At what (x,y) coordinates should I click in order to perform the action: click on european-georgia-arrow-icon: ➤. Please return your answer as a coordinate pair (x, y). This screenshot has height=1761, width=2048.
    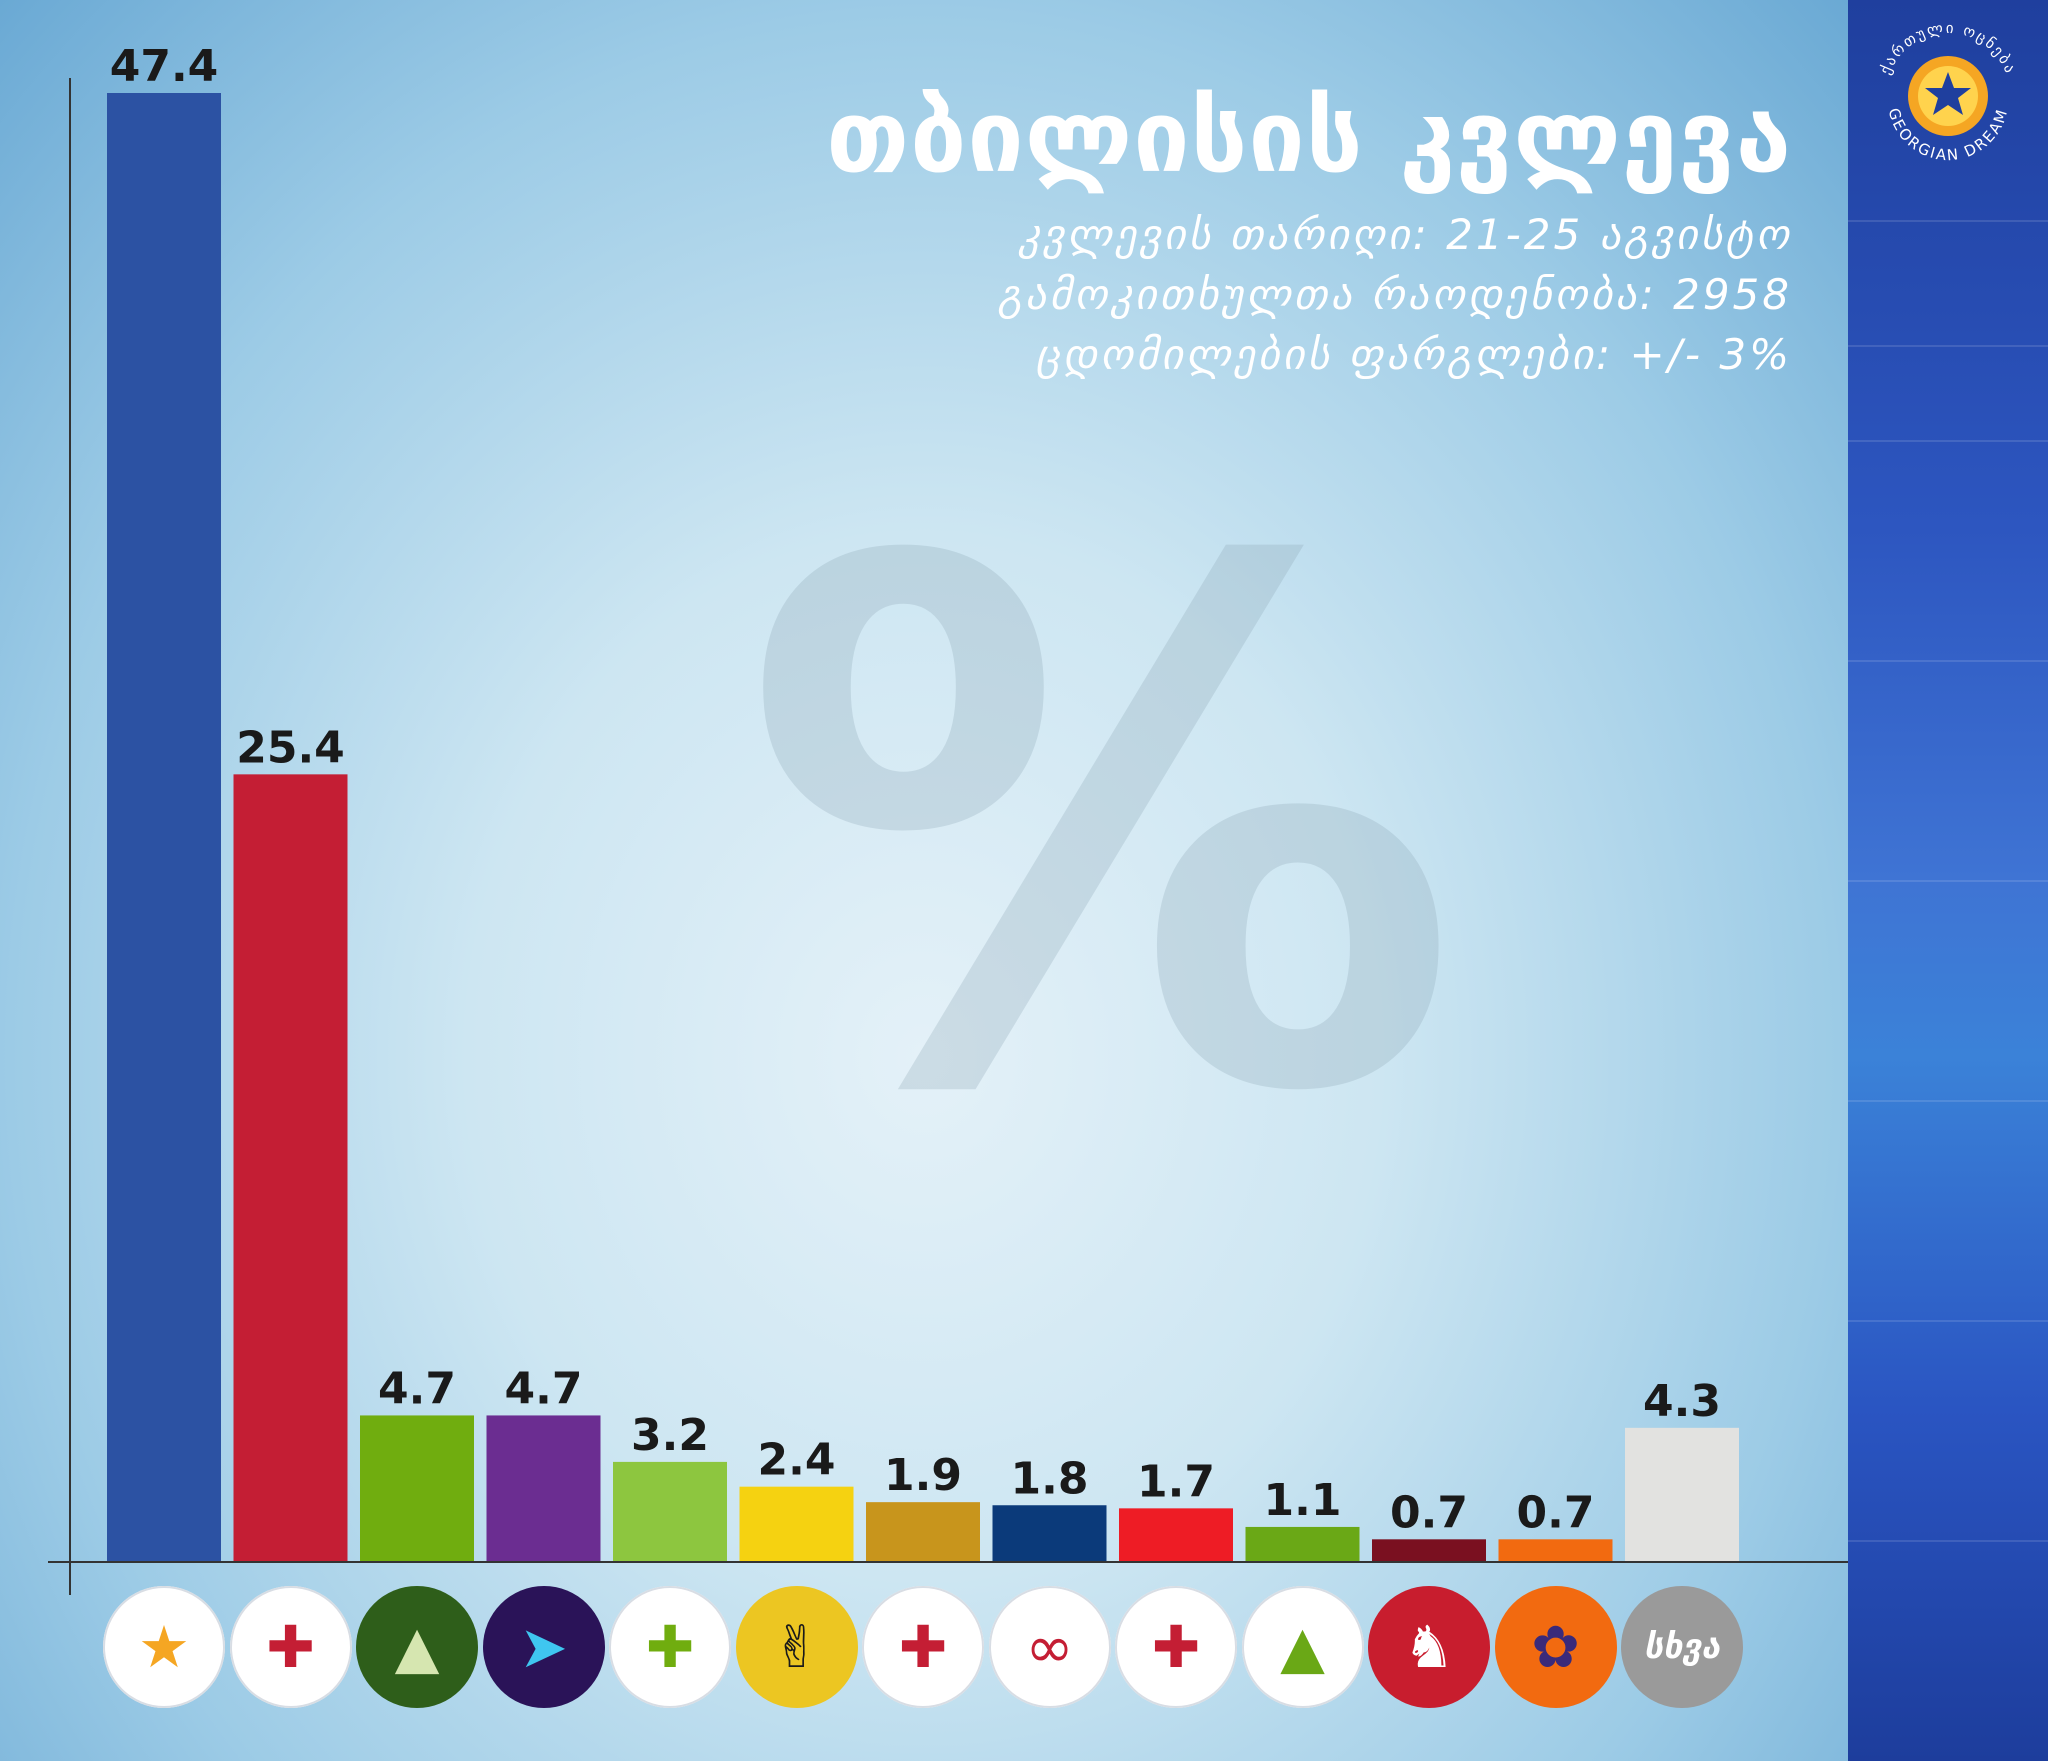
    Looking at the image, I should click on (543, 1647).